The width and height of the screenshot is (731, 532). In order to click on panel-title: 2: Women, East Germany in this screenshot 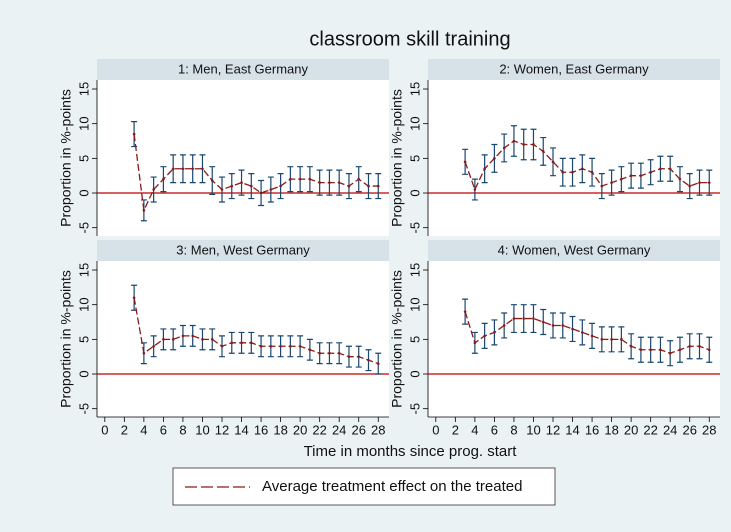, I will do `click(574, 68)`.